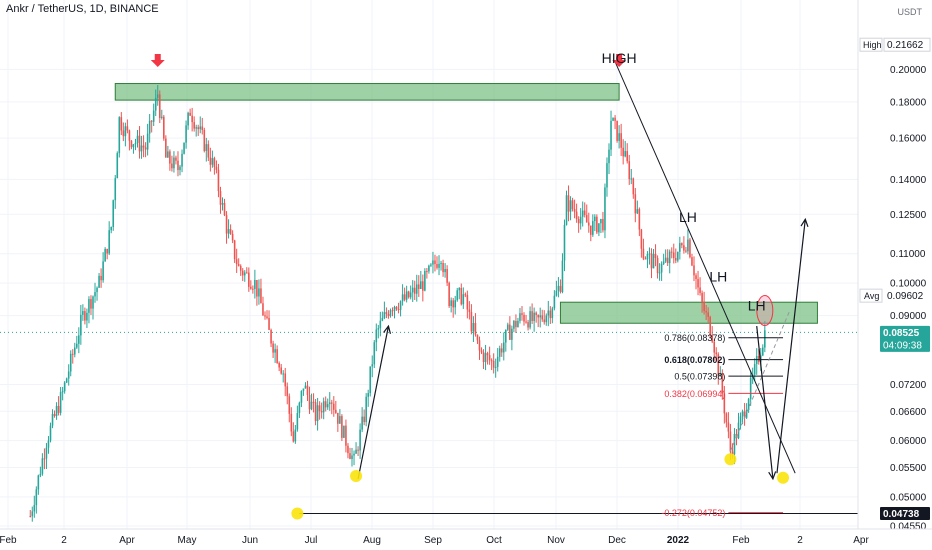 The image size is (932, 550). I want to click on high-value-bg, so click(907, 44).